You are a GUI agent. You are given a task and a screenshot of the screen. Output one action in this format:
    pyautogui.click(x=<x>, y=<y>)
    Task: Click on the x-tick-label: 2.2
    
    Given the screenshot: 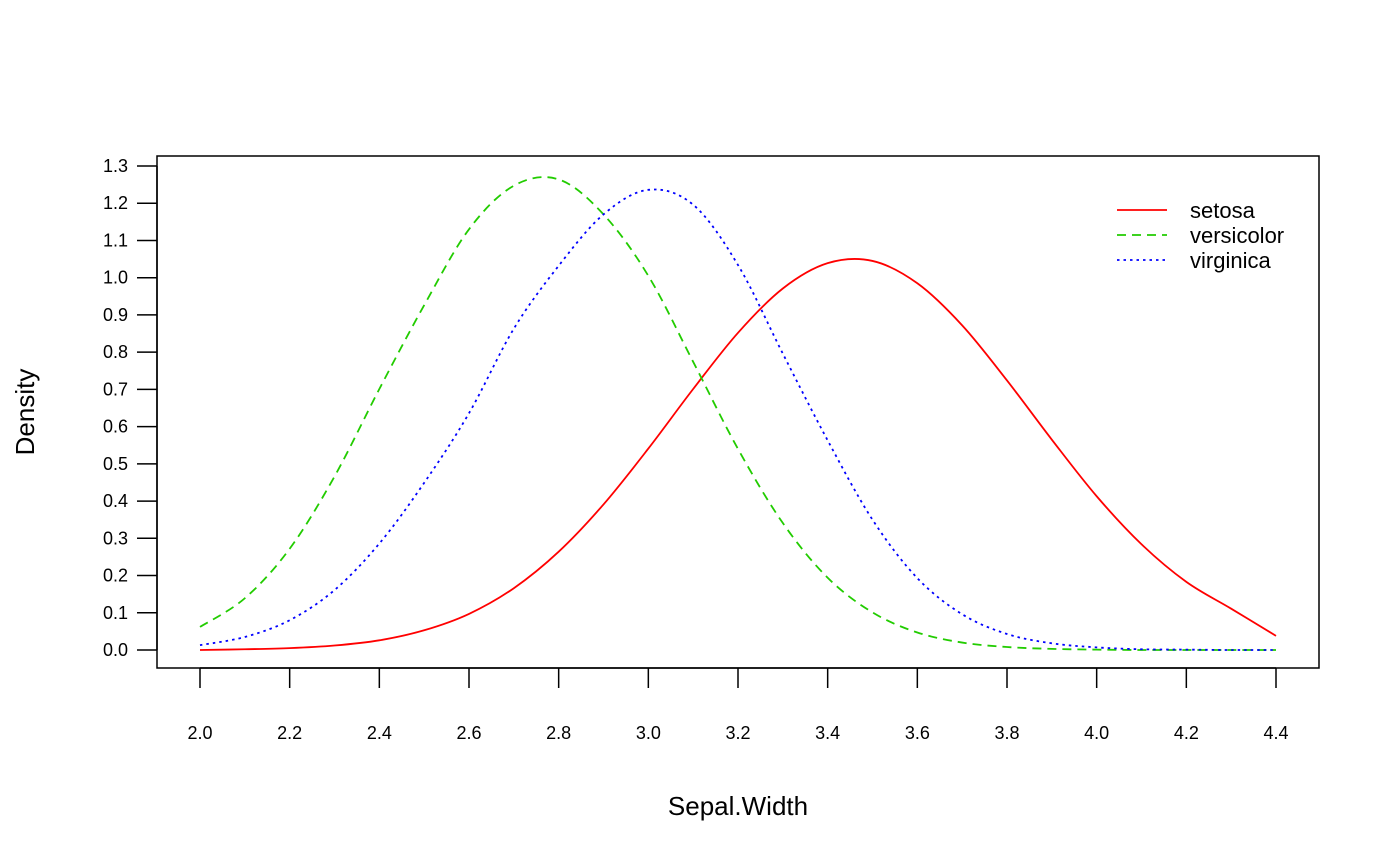 What is the action you would take?
    pyautogui.click(x=289, y=733)
    